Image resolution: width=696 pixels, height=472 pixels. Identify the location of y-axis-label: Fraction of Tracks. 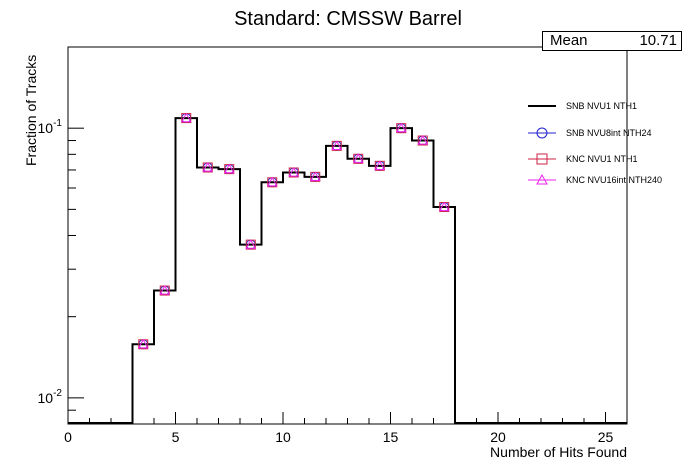
(31, 110).